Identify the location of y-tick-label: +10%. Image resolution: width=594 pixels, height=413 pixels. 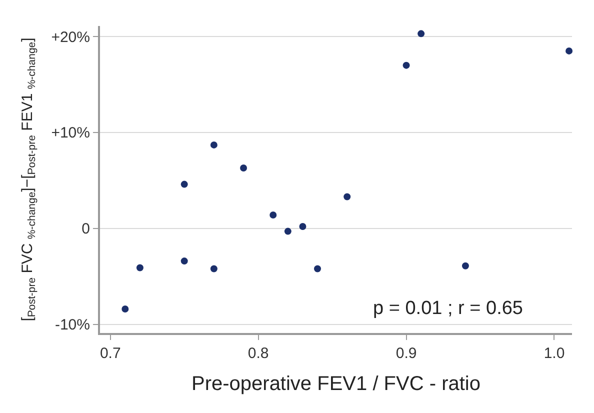
(70, 133).